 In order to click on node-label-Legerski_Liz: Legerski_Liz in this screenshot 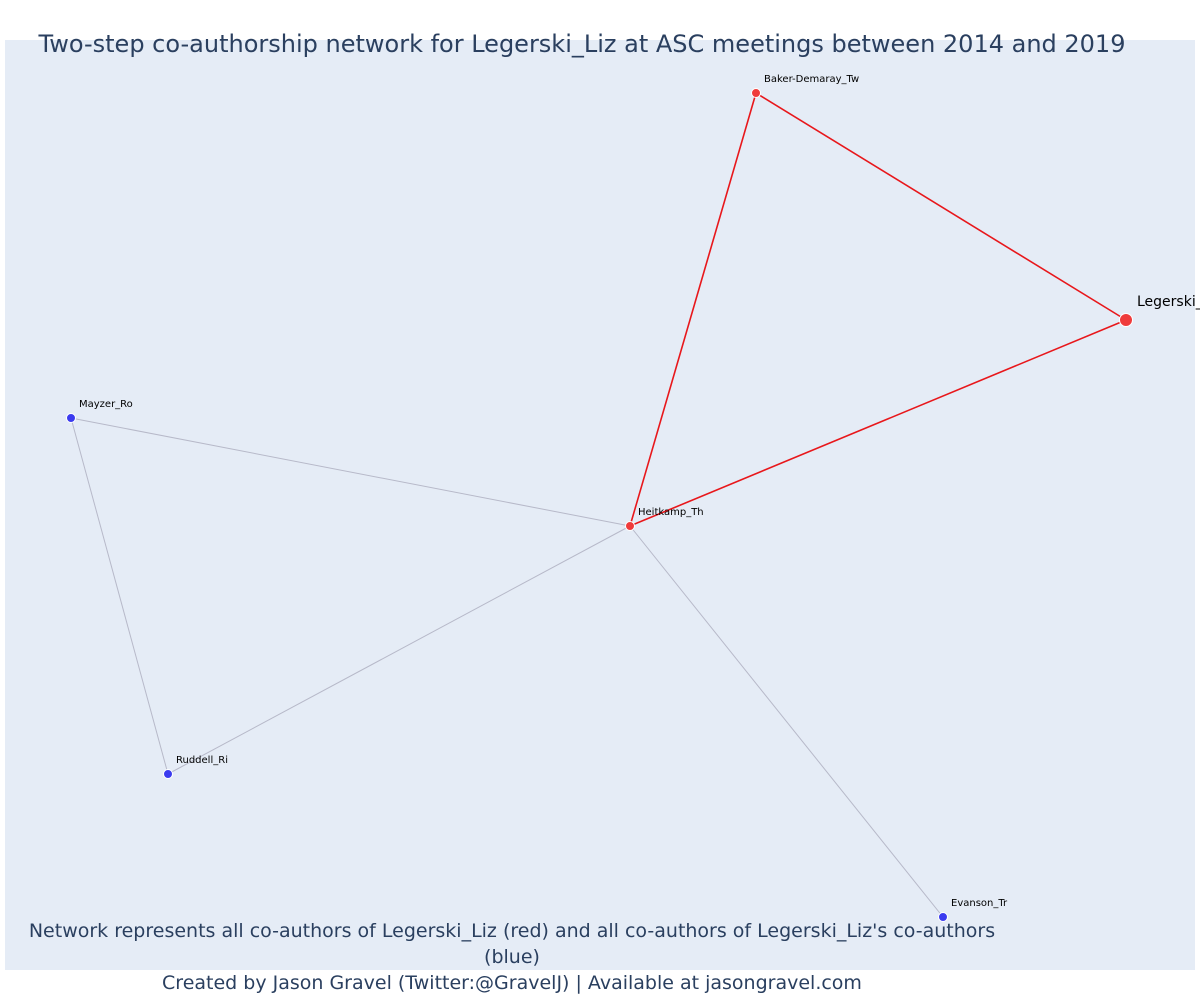, I will do `click(1168, 302)`.